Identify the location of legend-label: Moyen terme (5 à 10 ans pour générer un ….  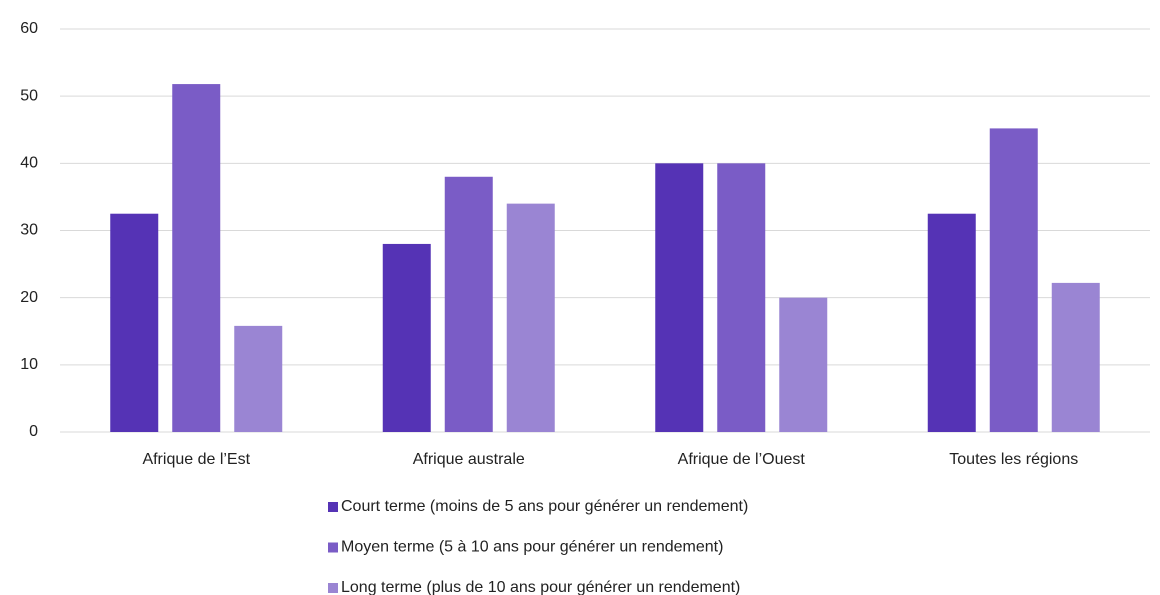
(532, 547).